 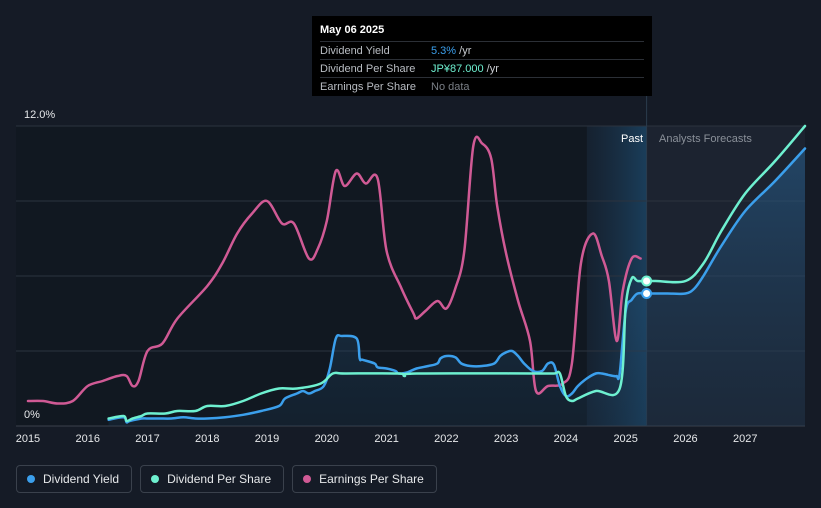 I want to click on tooltip-row-dividend-per-share: Dividend Per Share JP¥87.000 /yr, so click(x=482, y=68).